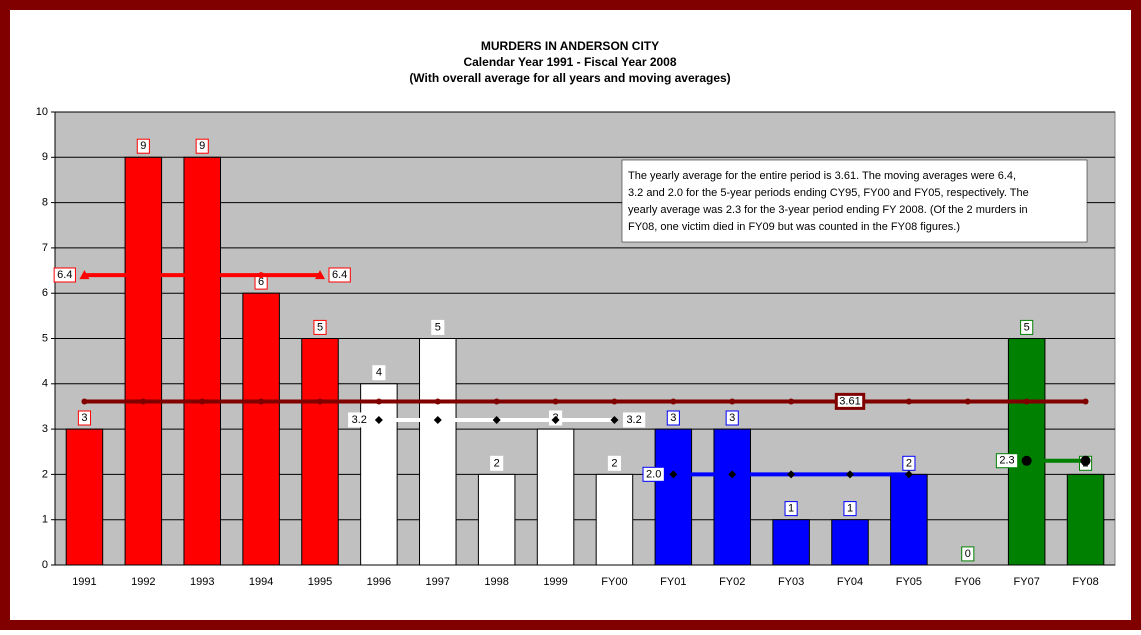  I want to click on y-tick-label: 1, so click(45, 520).